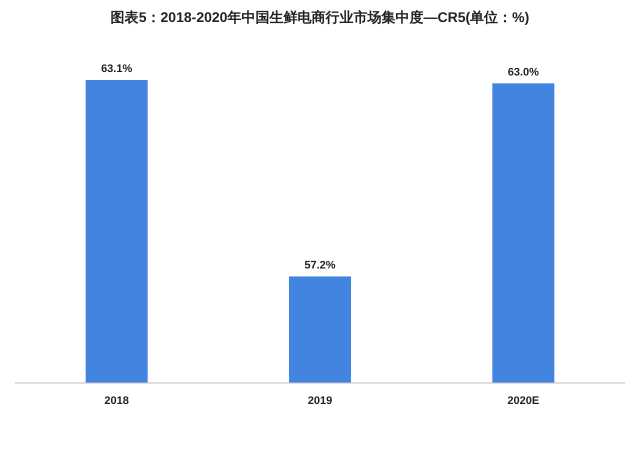 The height and width of the screenshot is (452, 640). What do you see at coordinates (320, 17) in the screenshot?
I see `chart-title: 图表5：2018-2020年中国生鲜电商行业市场集中度—CR5(单位：%)` at bounding box center [320, 17].